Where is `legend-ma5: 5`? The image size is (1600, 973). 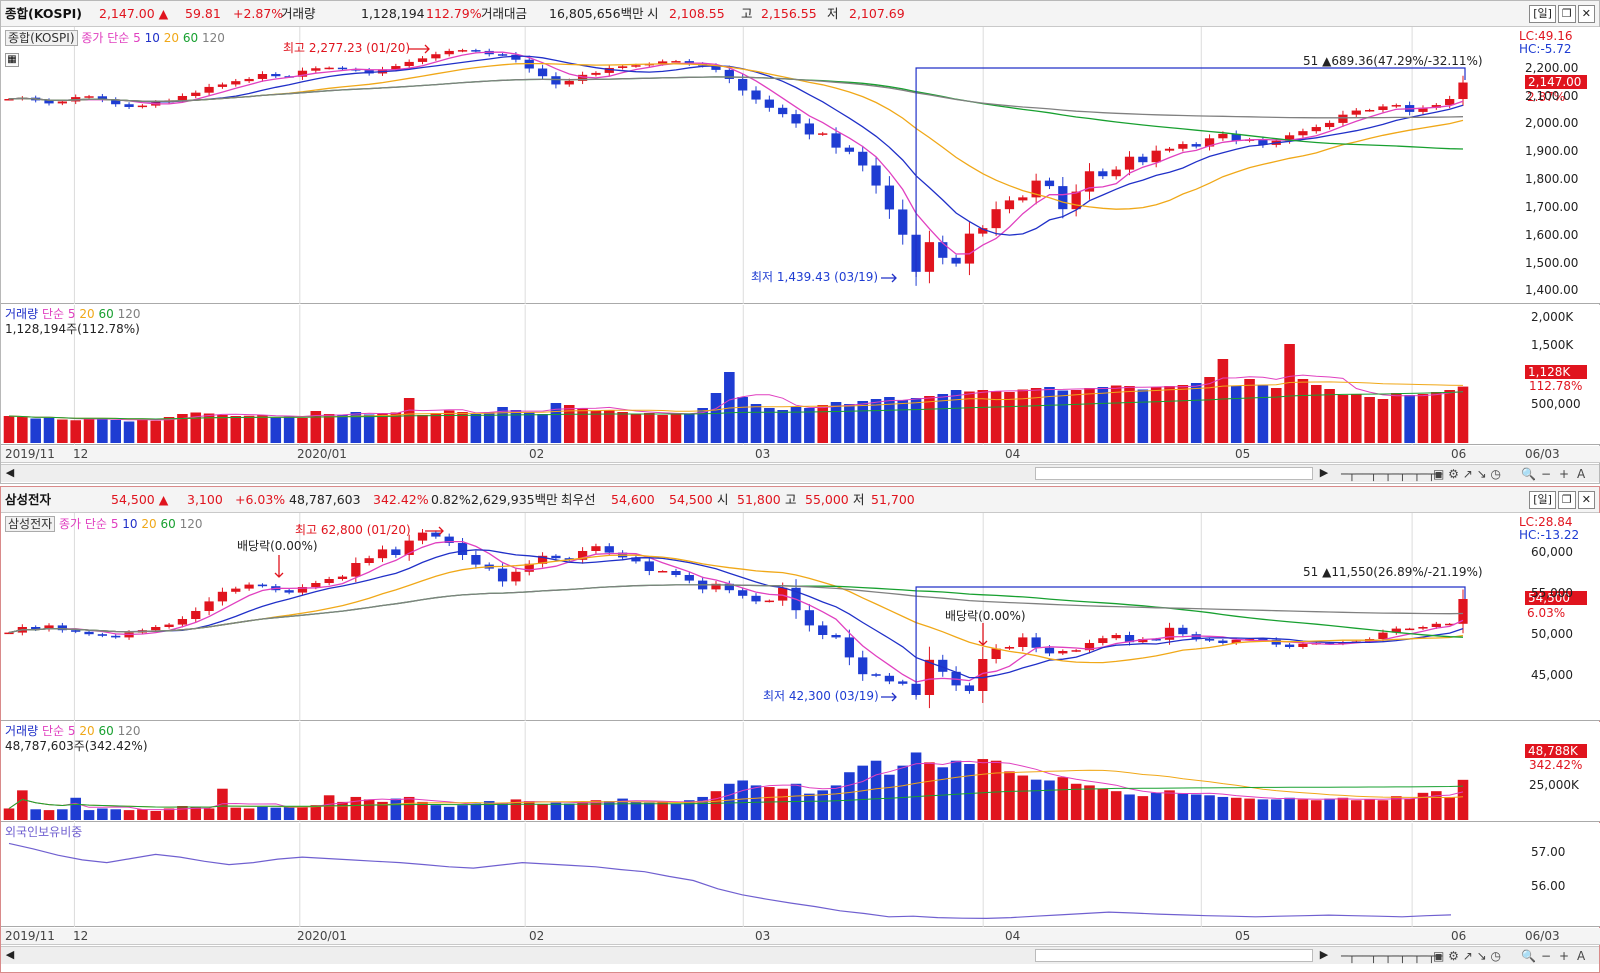 legend-ma5: 5 is located at coordinates (114, 524).